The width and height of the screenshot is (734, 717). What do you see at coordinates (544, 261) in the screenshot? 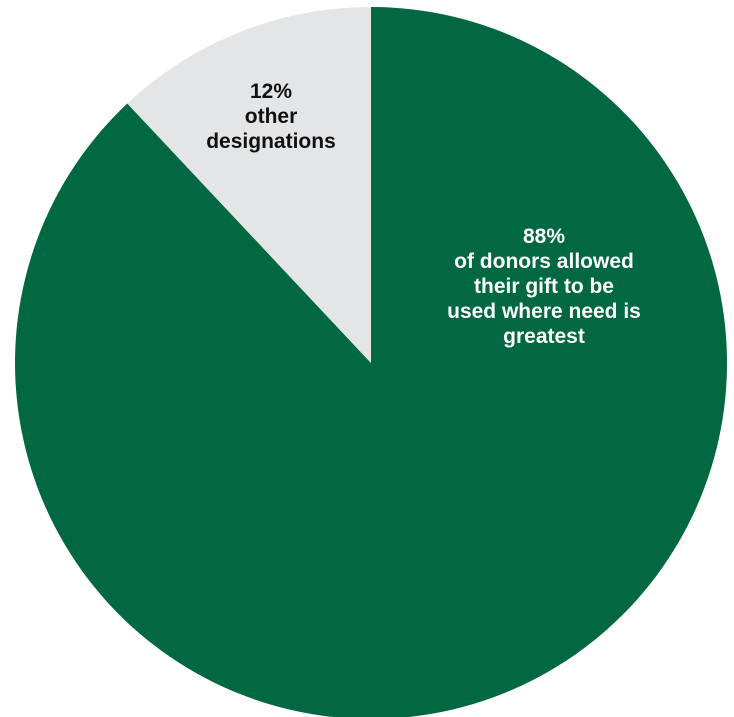
I see `pie-slice-text-line: of donors allowed` at bounding box center [544, 261].